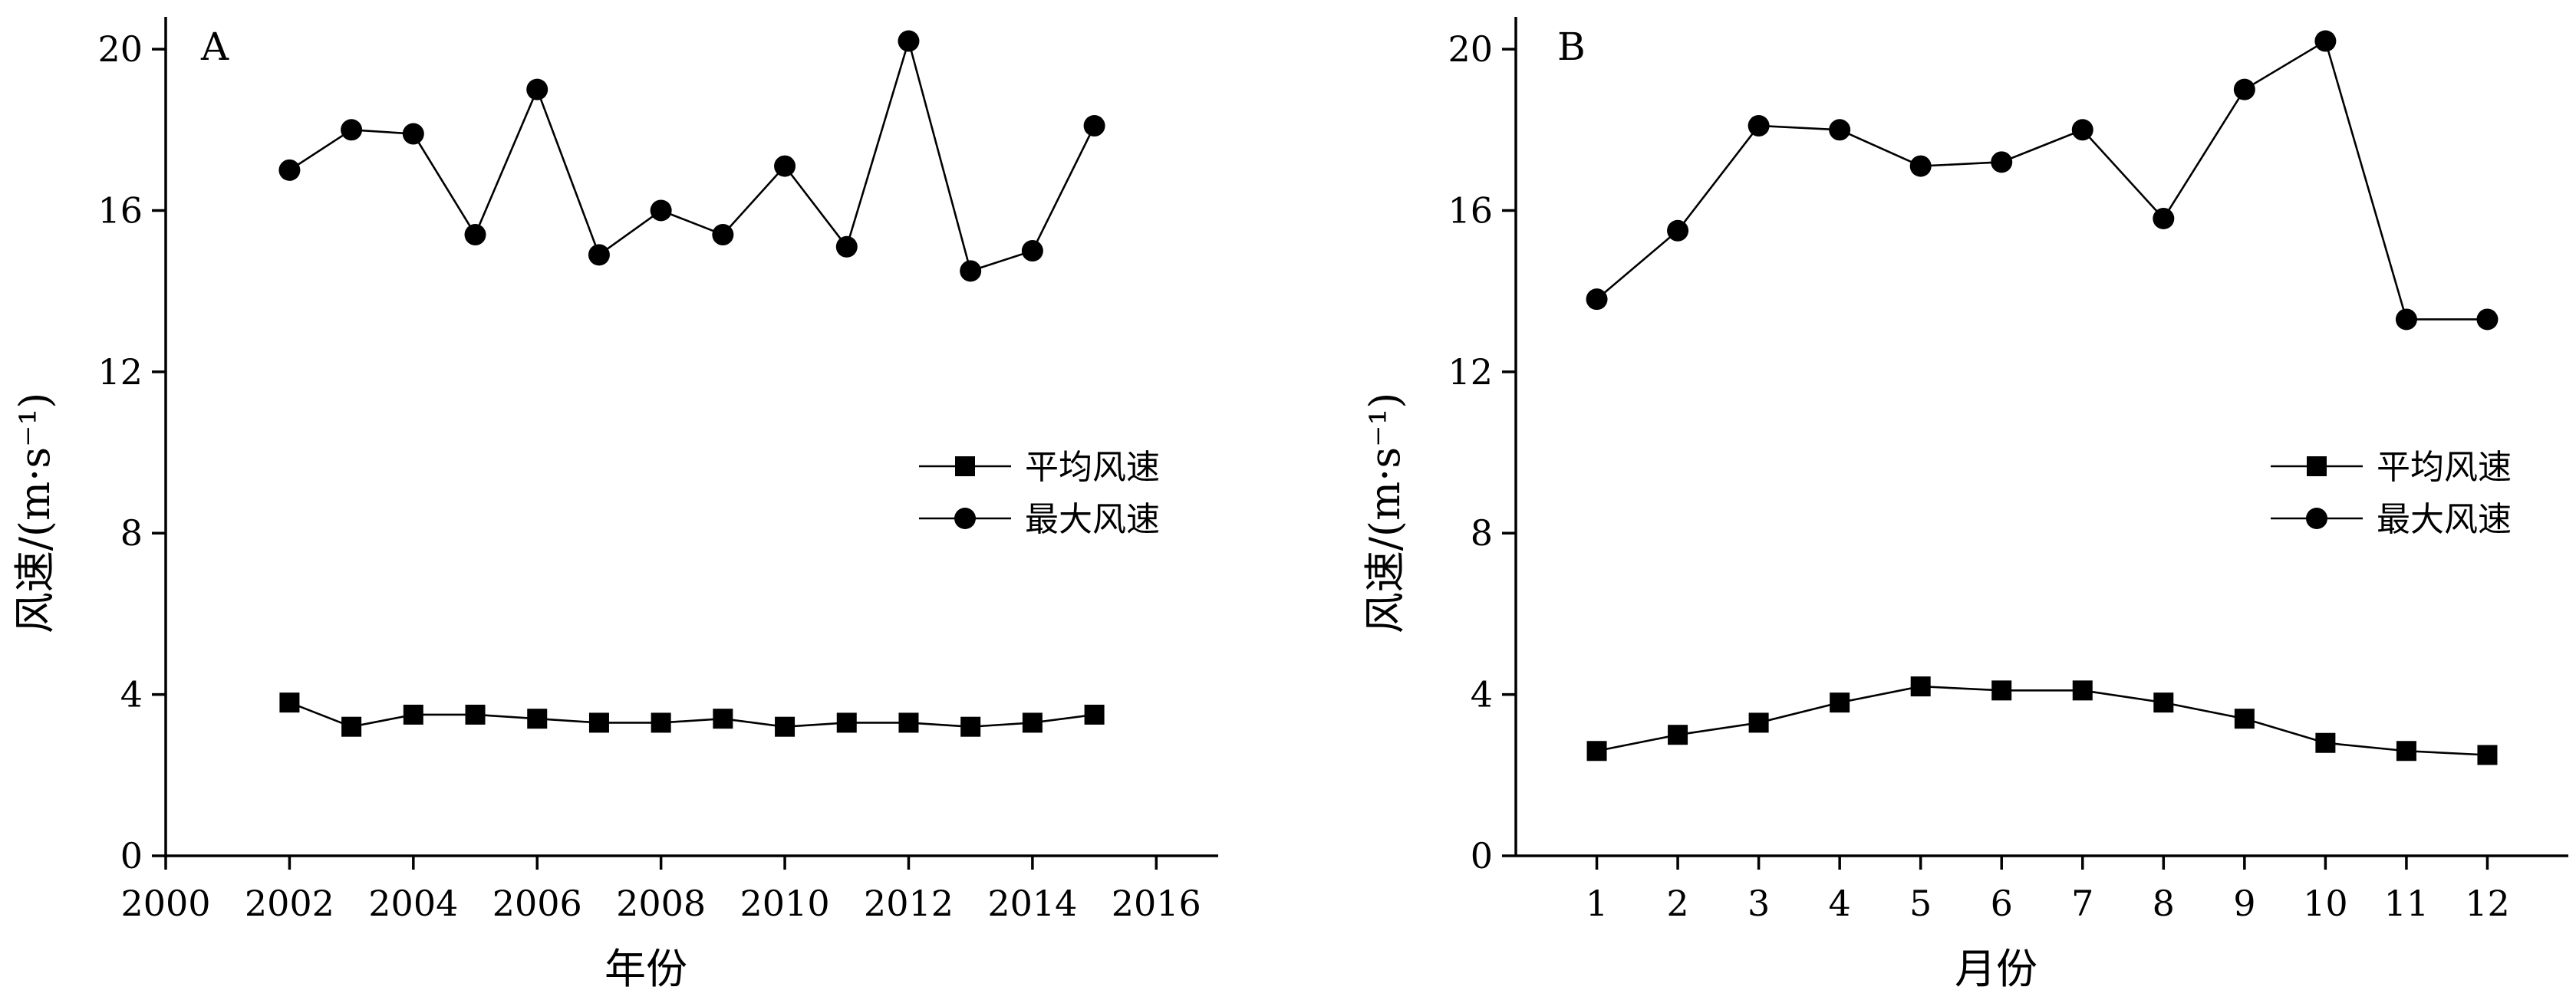 The image size is (2576, 1000). I want to click on x-tick-label: 2012, so click(909, 903).